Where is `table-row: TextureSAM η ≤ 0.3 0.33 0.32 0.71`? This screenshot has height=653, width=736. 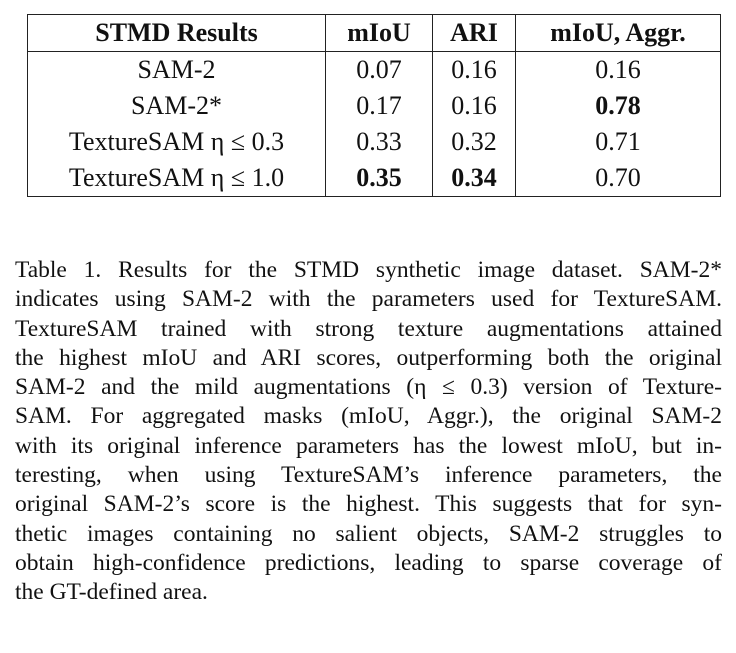 table-row: TextureSAM η ≤ 0.3 0.33 0.32 0.71 is located at coordinates (374, 142).